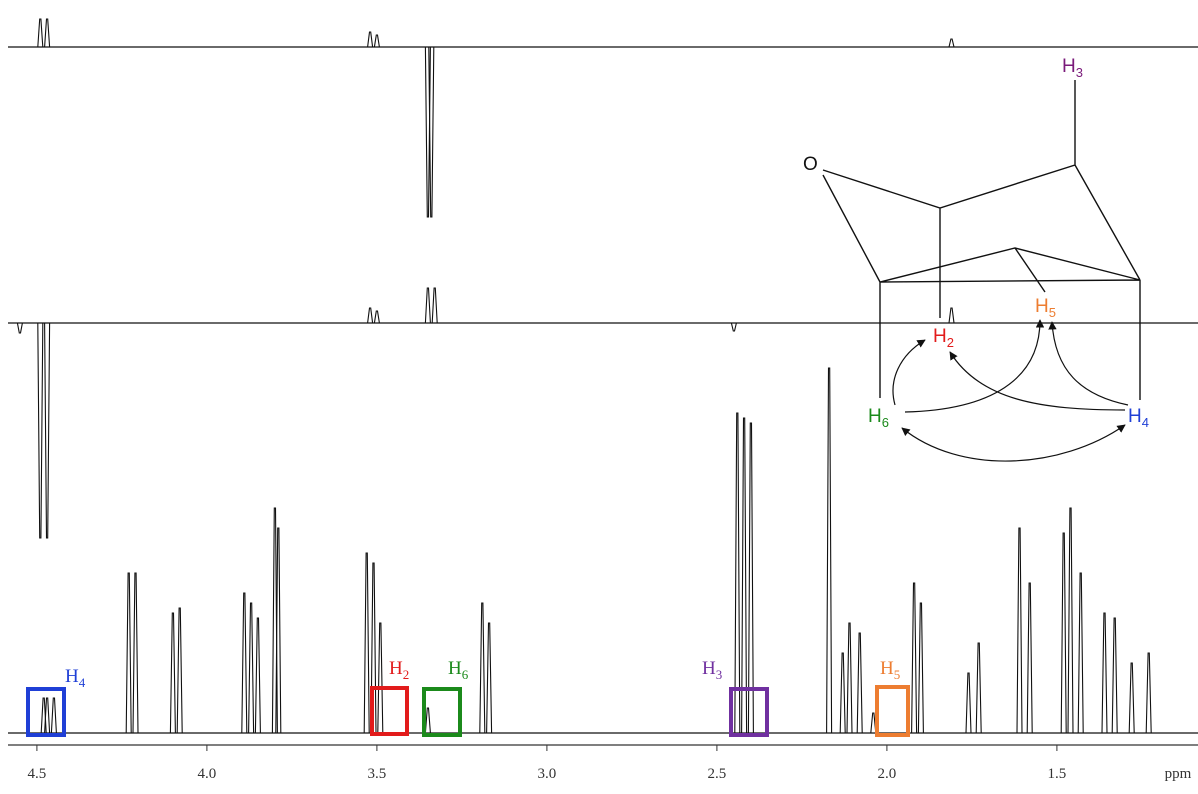 The image size is (1198, 794). I want to click on x-tick-label: 1.5, so click(1057, 774).